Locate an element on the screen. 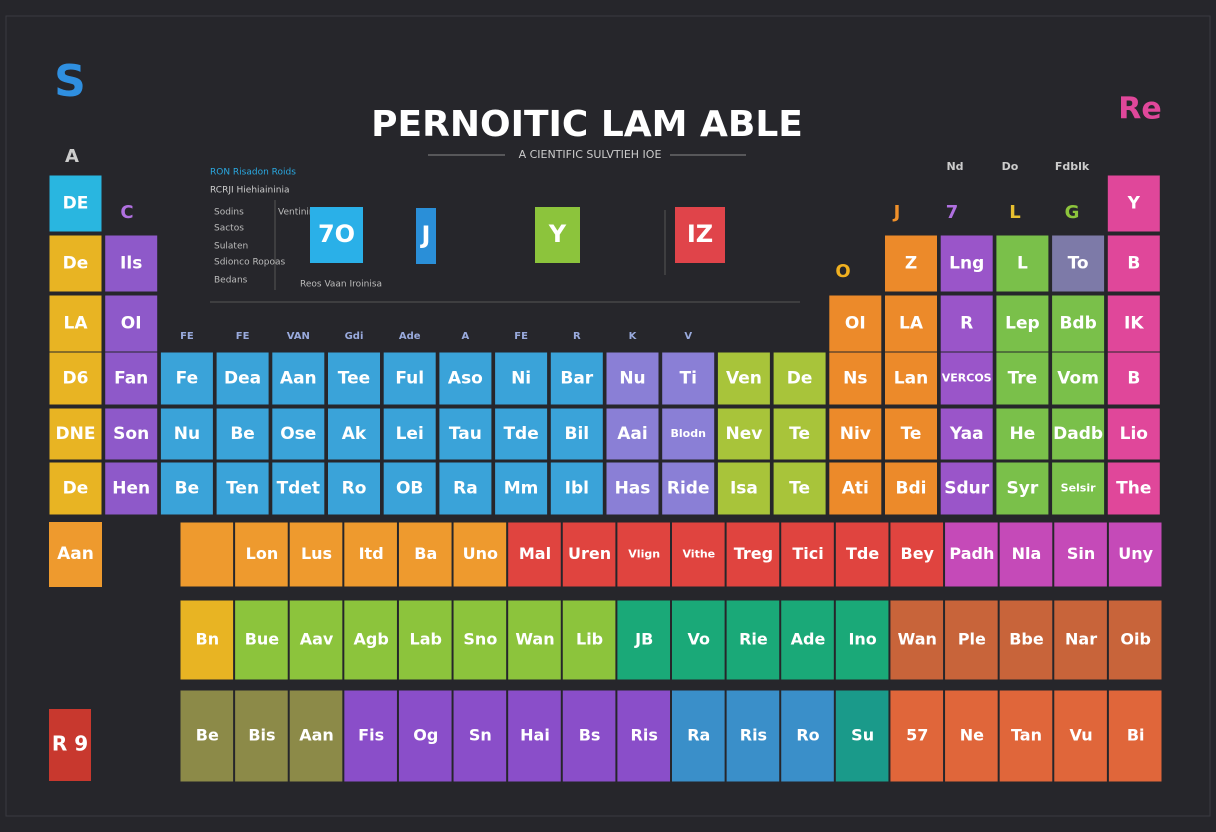  element-symbol: Aso is located at coordinates (465, 379).